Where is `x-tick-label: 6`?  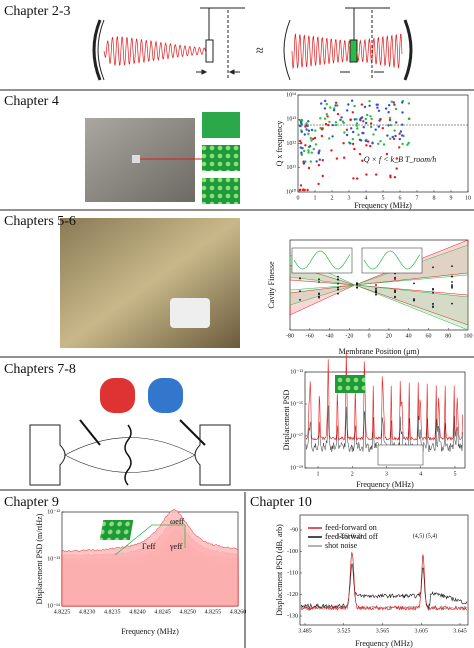
x-tick-label: 6 is located at coordinates (400, 198).